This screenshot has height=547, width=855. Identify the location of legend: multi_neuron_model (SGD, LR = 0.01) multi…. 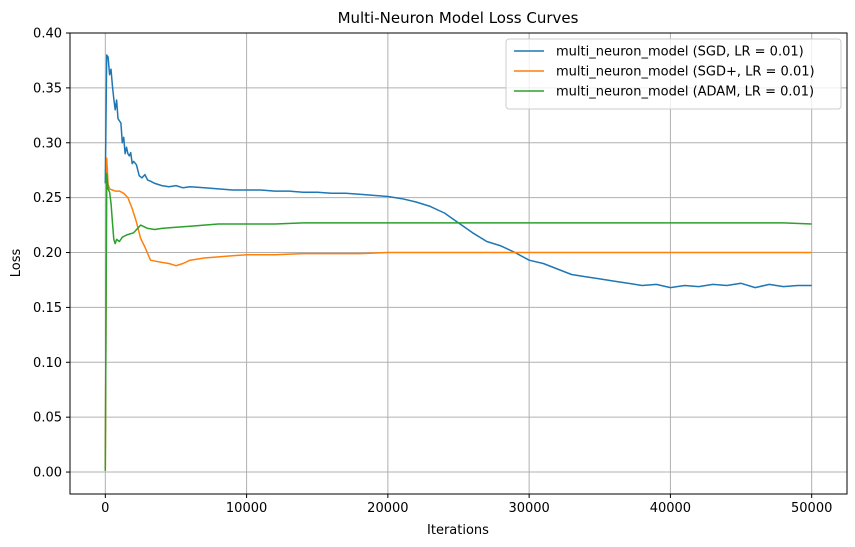
(673, 74).